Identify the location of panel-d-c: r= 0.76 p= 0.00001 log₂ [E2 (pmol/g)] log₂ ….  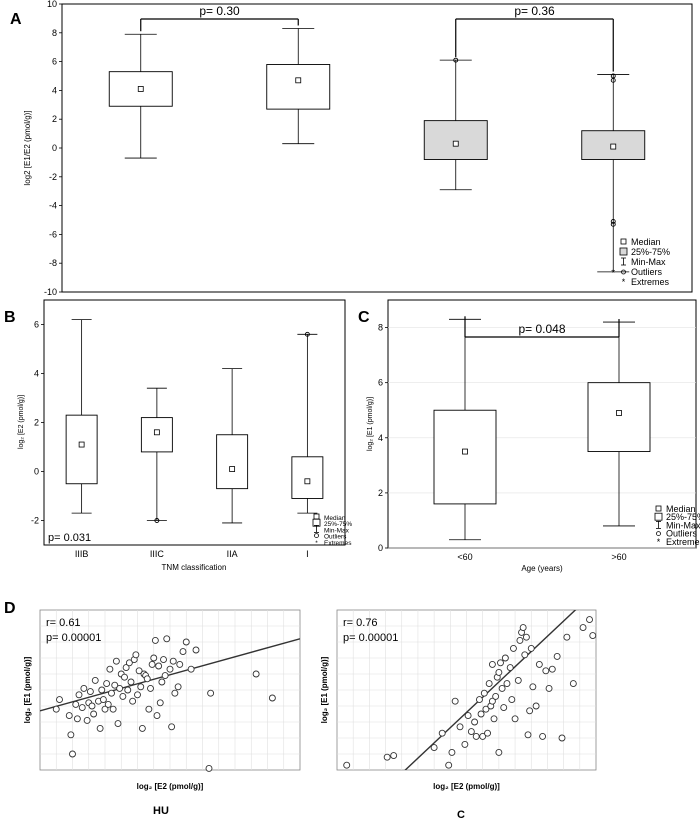
(458, 715).